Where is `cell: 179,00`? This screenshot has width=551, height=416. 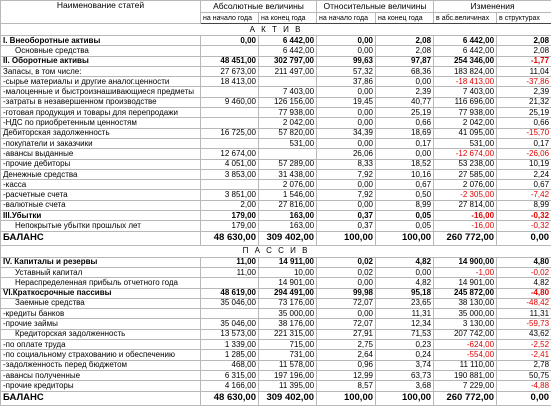
cell: 179,00 is located at coordinates (229, 216).